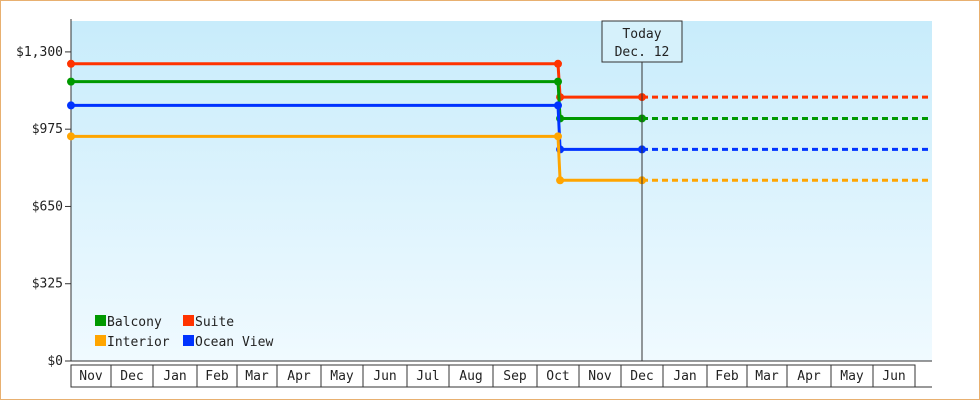 The image size is (980, 403). Describe the element at coordinates (515, 376) in the screenshot. I see `month-label: Sep` at that location.